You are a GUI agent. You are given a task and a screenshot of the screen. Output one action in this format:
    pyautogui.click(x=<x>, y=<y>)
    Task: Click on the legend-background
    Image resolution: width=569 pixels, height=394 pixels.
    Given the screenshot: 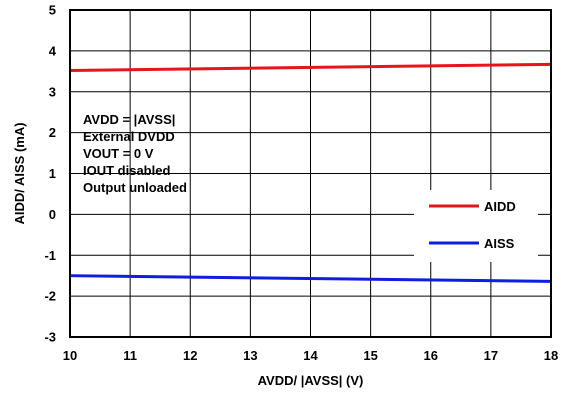 What is the action you would take?
    pyautogui.click(x=476, y=226)
    